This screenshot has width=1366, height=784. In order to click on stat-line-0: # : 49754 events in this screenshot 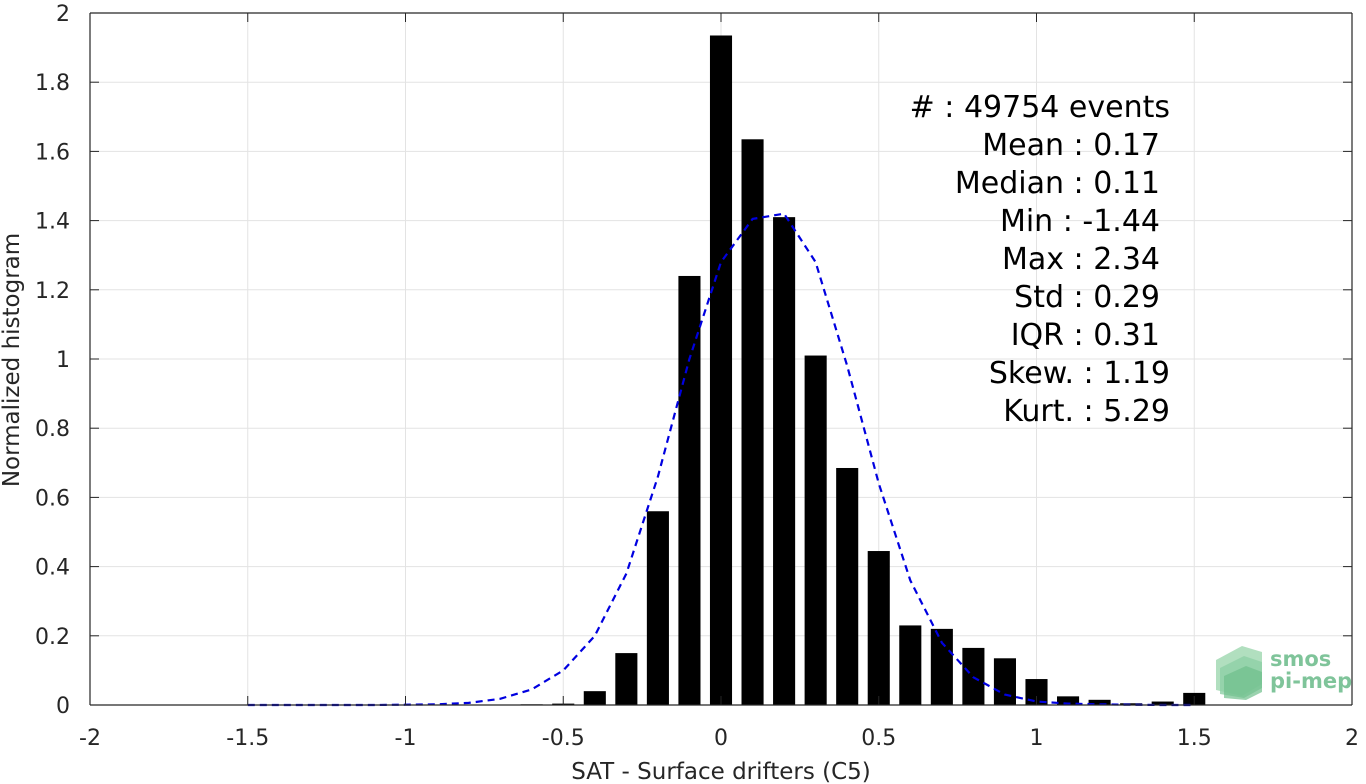, I will do `click(1040, 107)`.